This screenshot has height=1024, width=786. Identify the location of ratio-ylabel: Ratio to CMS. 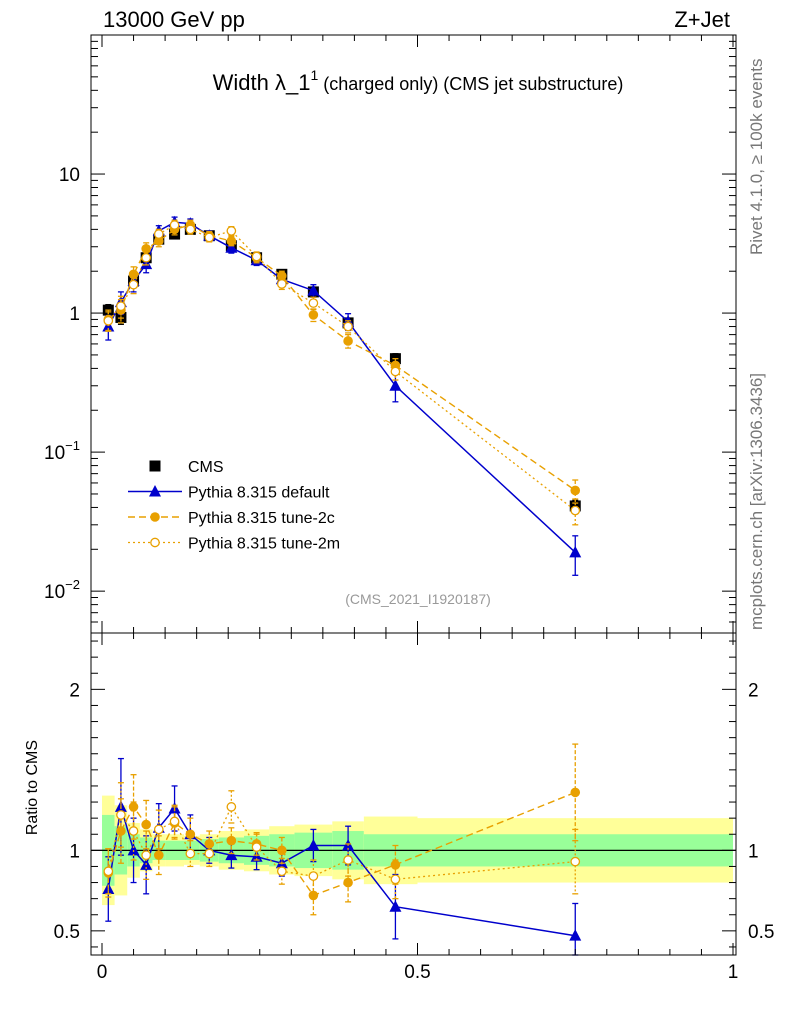
(32, 787).